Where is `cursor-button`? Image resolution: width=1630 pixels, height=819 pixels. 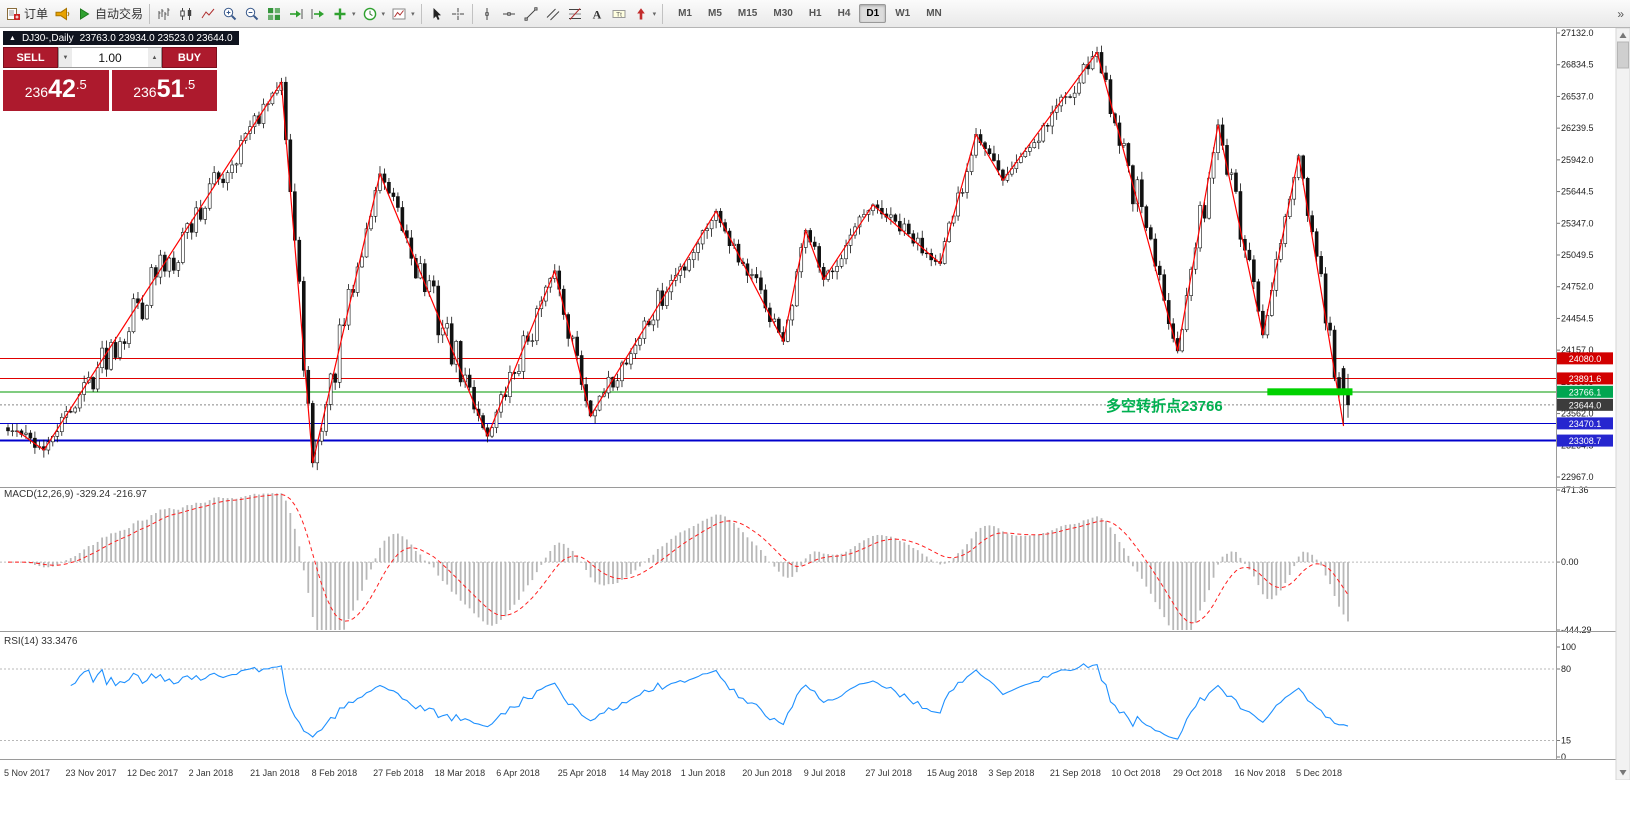
cursor-button is located at coordinates (436, 14).